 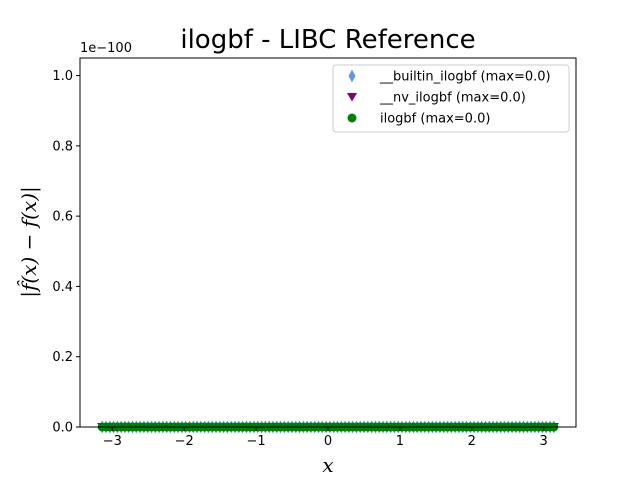 What do you see at coordinates (62, 357) in the screenshot?
I see `y-tick-label: 0.2` at bounding box center [62, 357].